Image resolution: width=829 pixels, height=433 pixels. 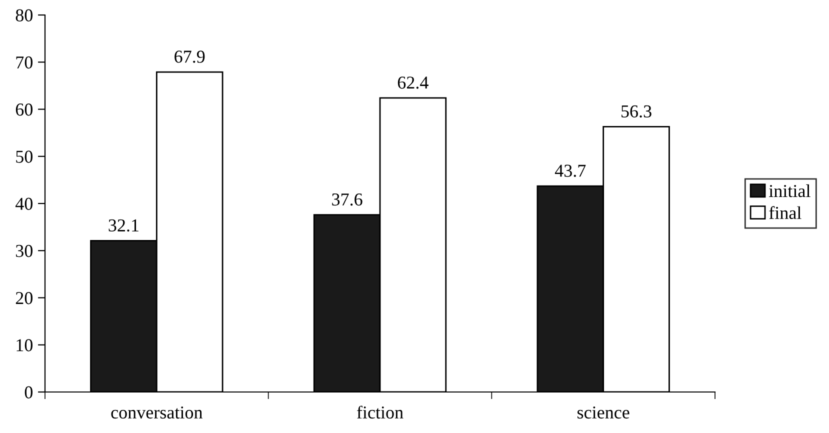 I want to click on y-tick-label: 20, so click(x=24, y=298).